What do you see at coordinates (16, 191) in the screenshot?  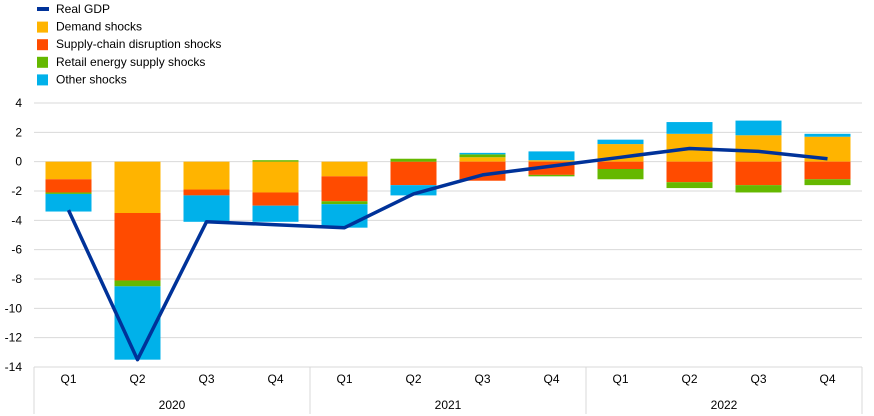 I see `y-tick-label: -2` at bounding box center [16, 191].